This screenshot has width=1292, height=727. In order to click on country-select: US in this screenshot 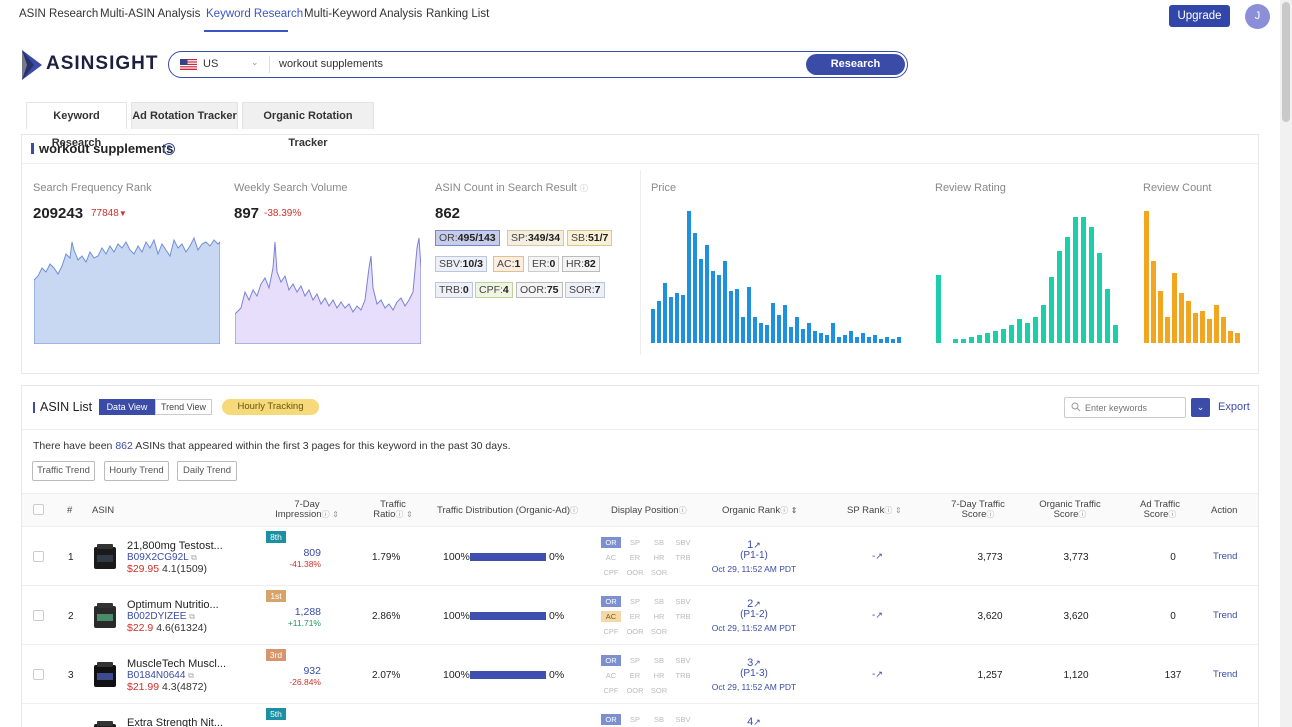, I will do `click(211, 64)`.